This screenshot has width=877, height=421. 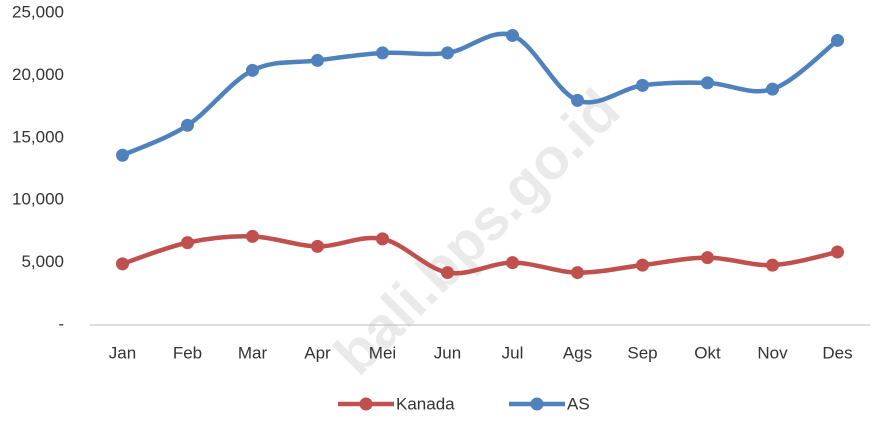 What do you see at coordinates (642, 352) in the screenshot?
I see `x-tick-label: Sep` at bounding box center [642, 352].